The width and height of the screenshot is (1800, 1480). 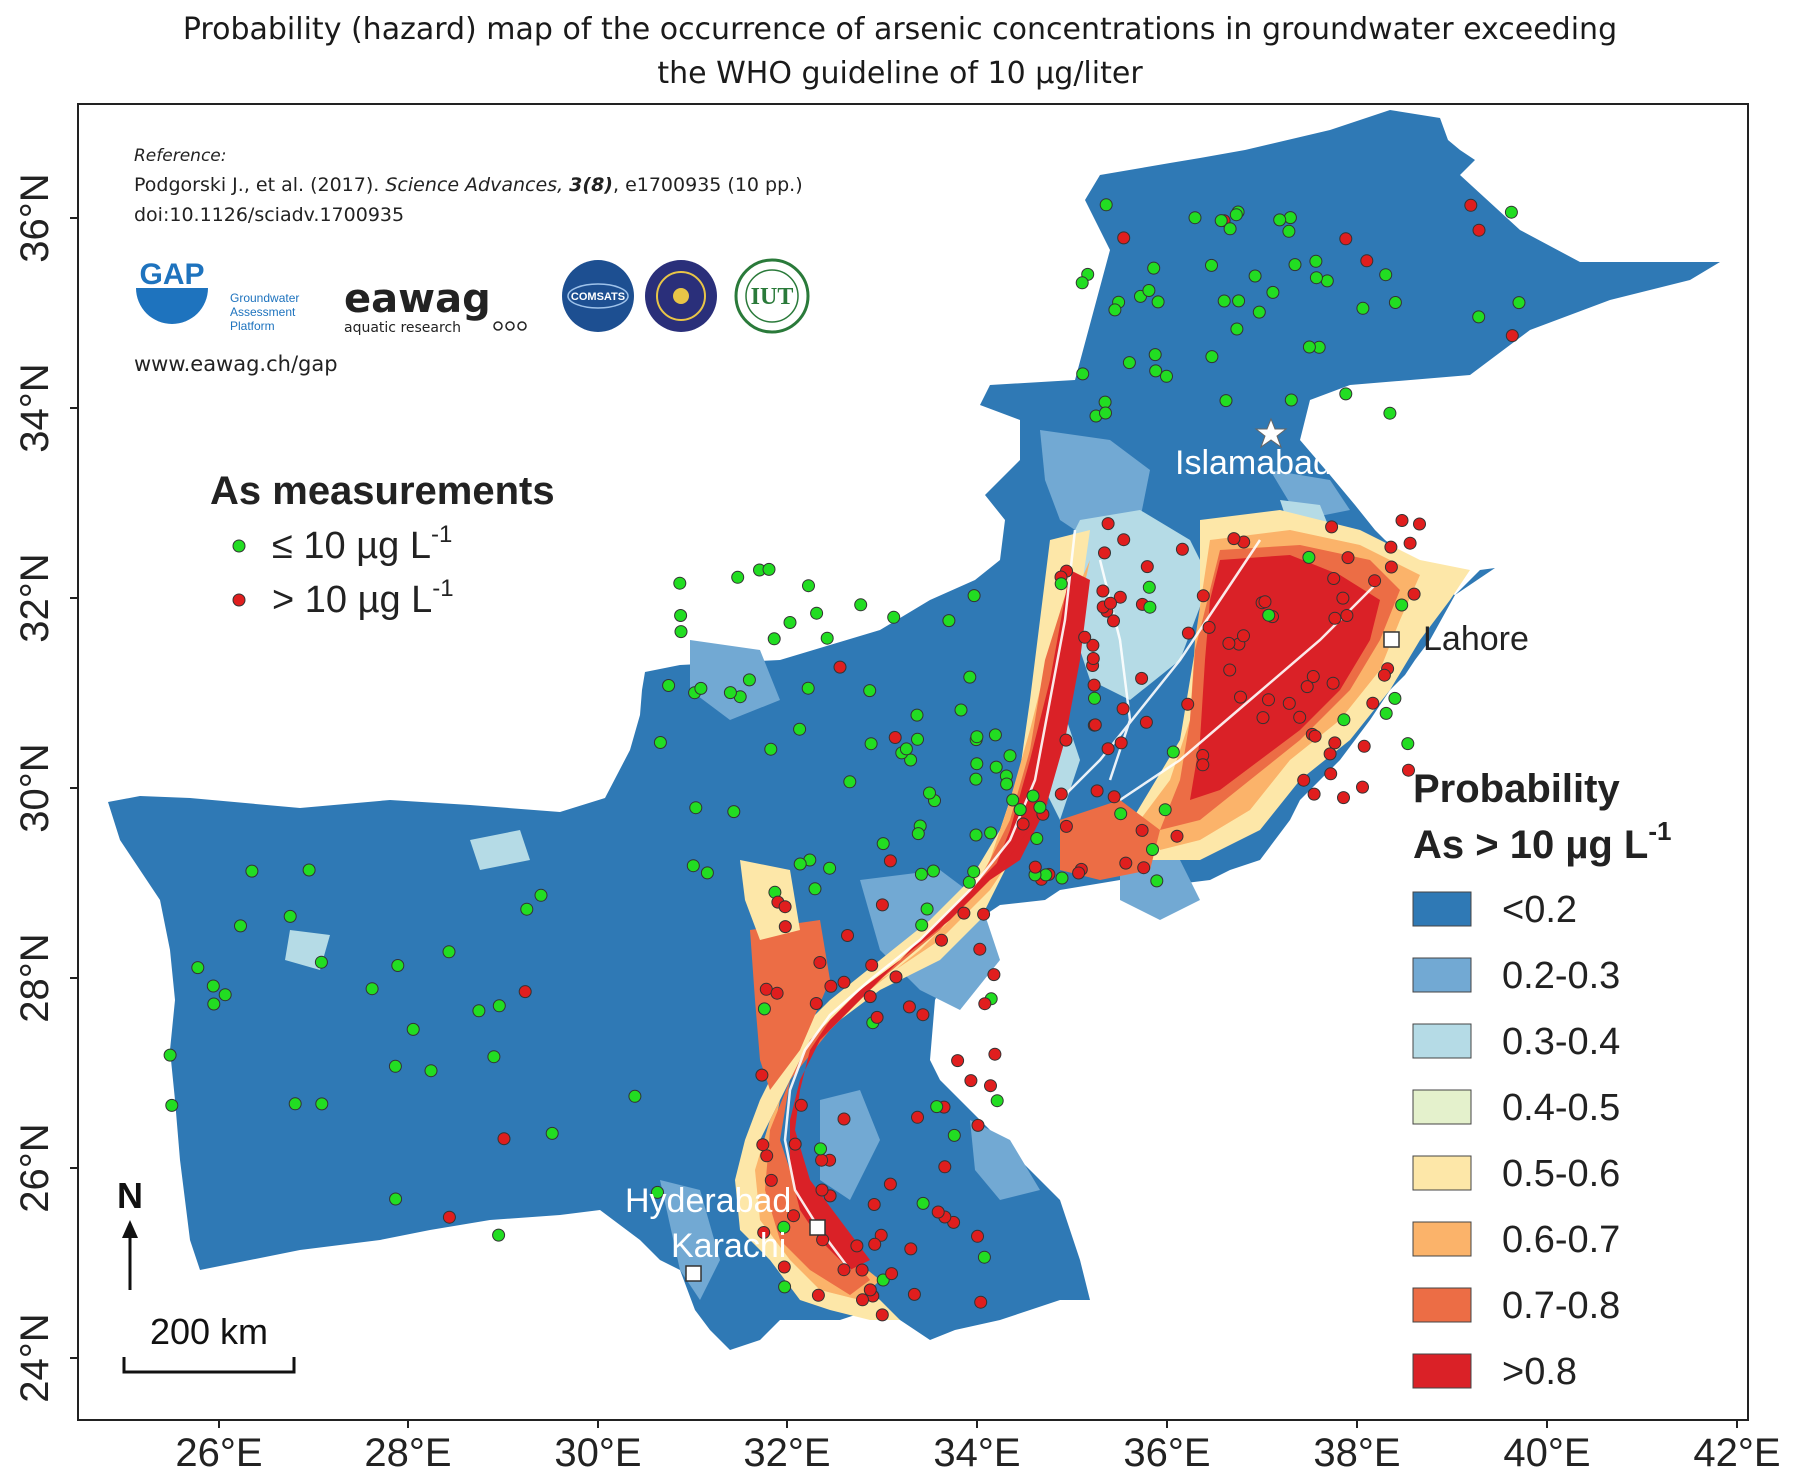 What do you see at coordinates (1539, 910) in the screenshot?
I see `legend-swatch-label: <0.2` at bounding box center [1539, 910].